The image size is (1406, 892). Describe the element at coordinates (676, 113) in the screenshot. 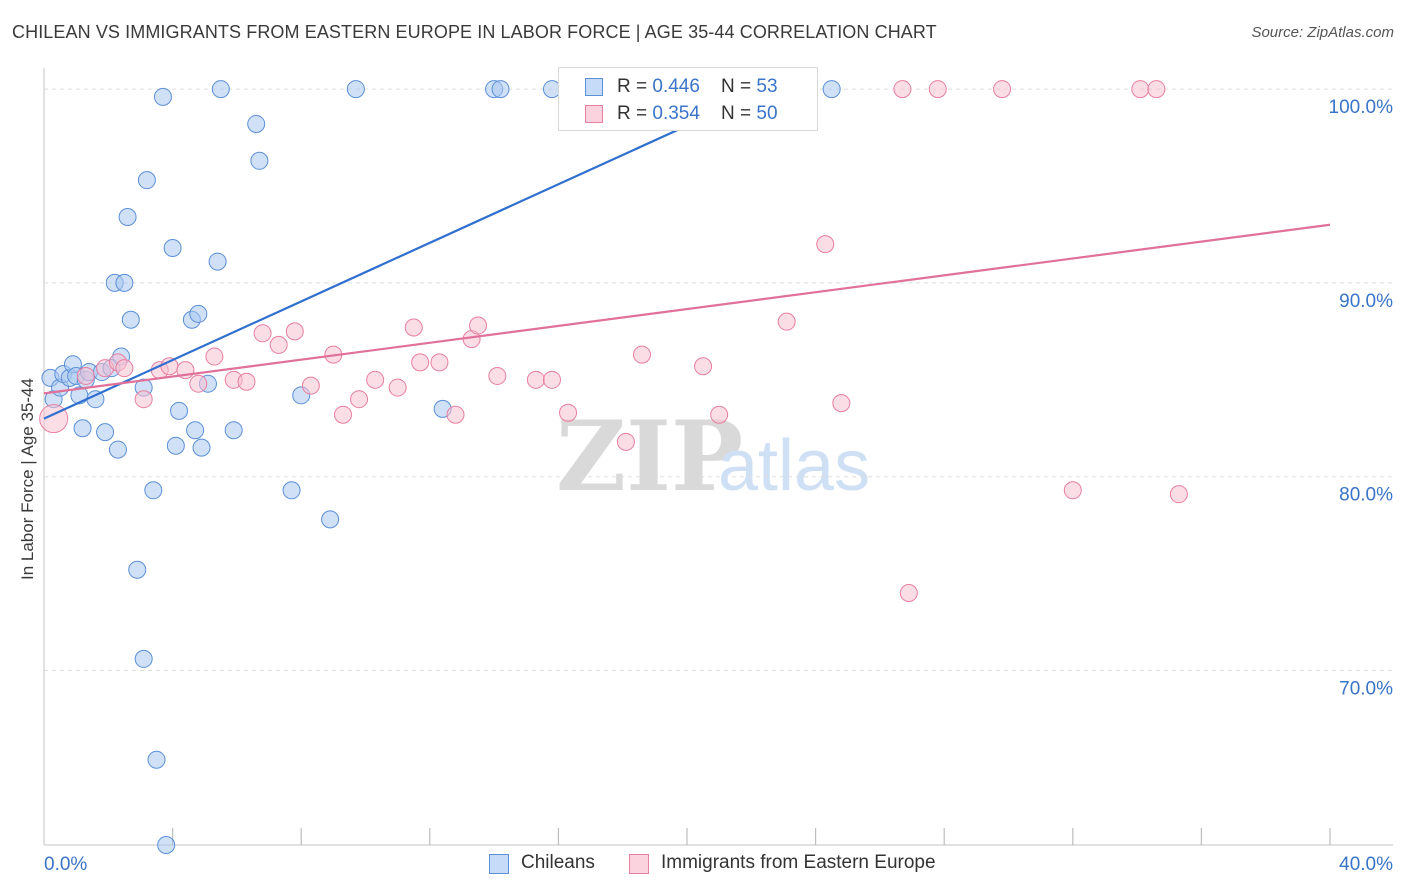

I see `r-value: 0.354` at that location.